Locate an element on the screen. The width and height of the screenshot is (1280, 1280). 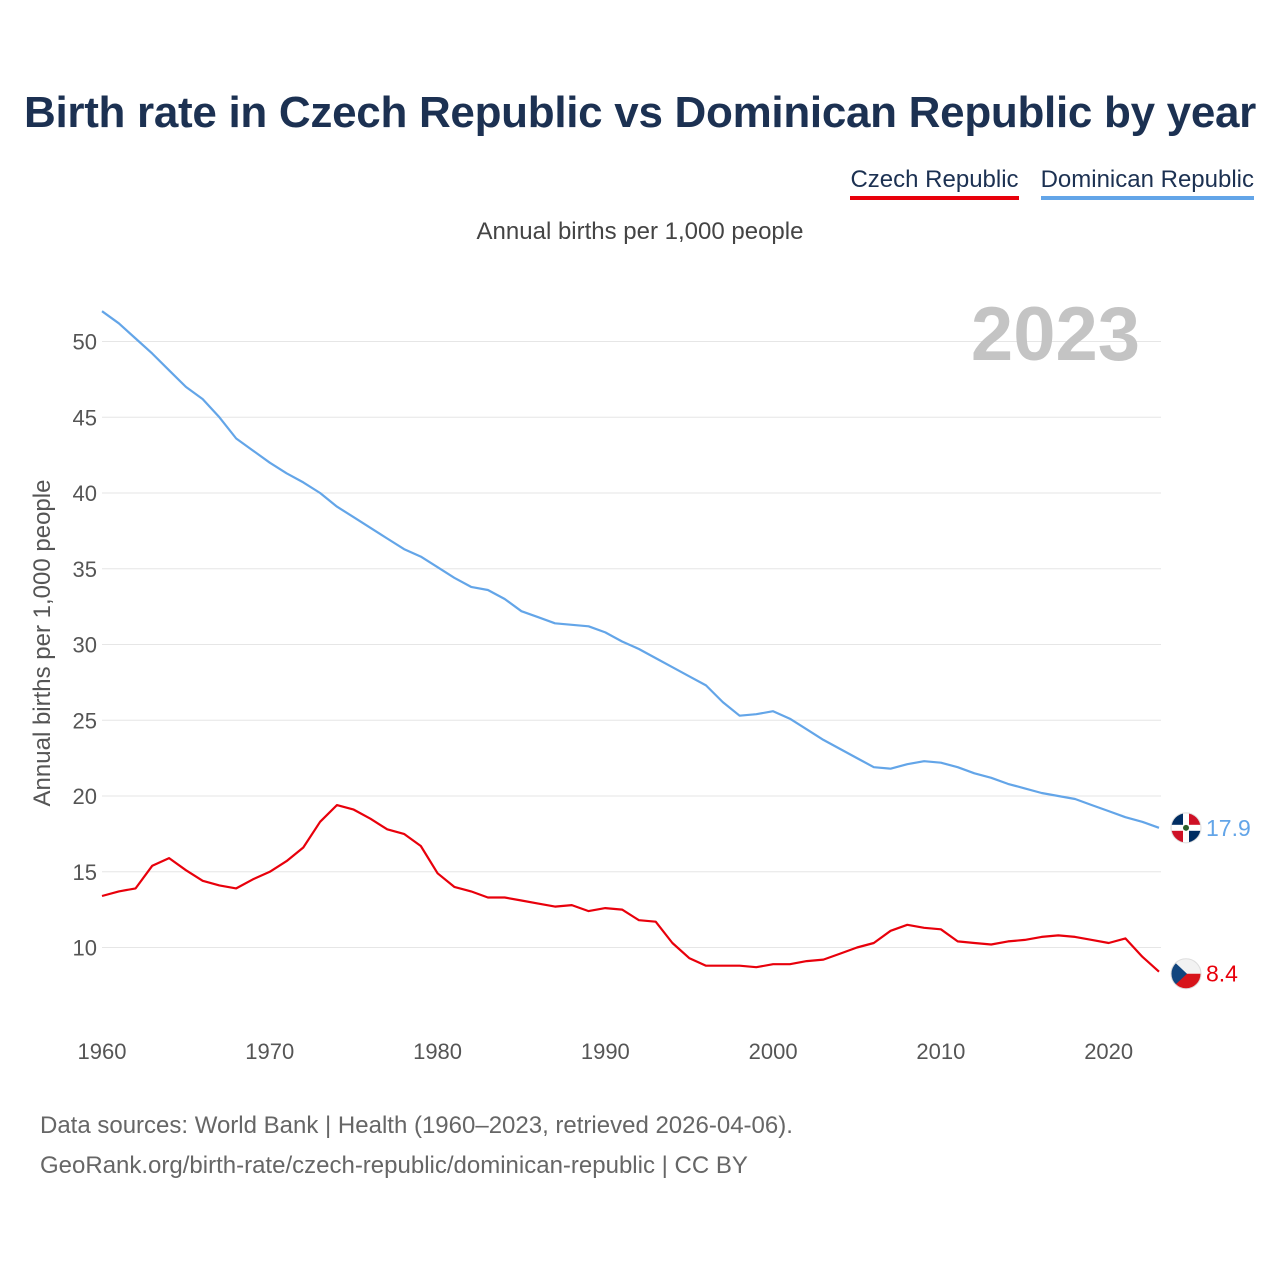
x-tick-label: 2020 is located at coordinates (1108, 1051).